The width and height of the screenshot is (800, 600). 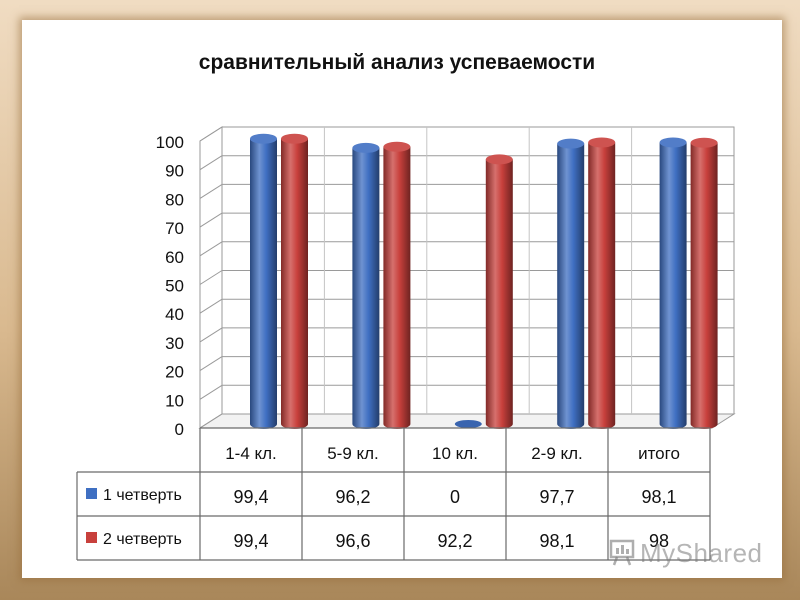 What do you see at coordinates (174, 286) in the screenshot?
I see `y-tick-label: 50` at bounding box center [174, 286].